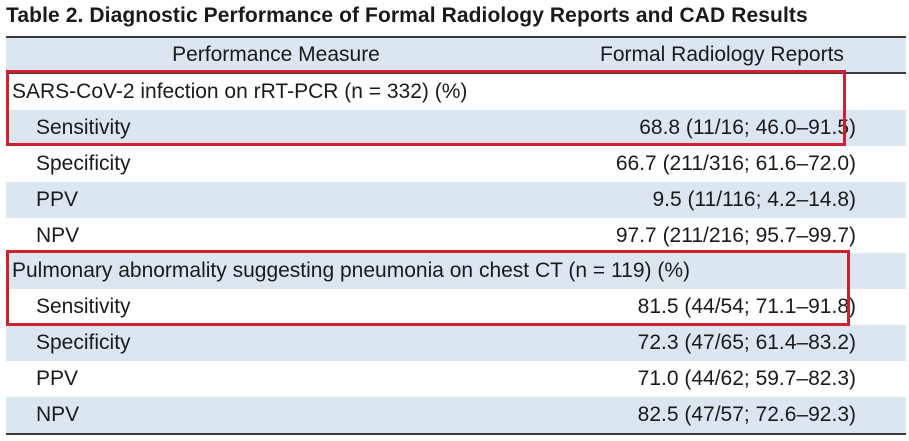 The height and width of the screenshot is (441, 909). Describe the element at coordinates (456, 199) in the screenshot. I see `table-row: PPV 9.5 (11/116; 4.2–14.8)` at that location.